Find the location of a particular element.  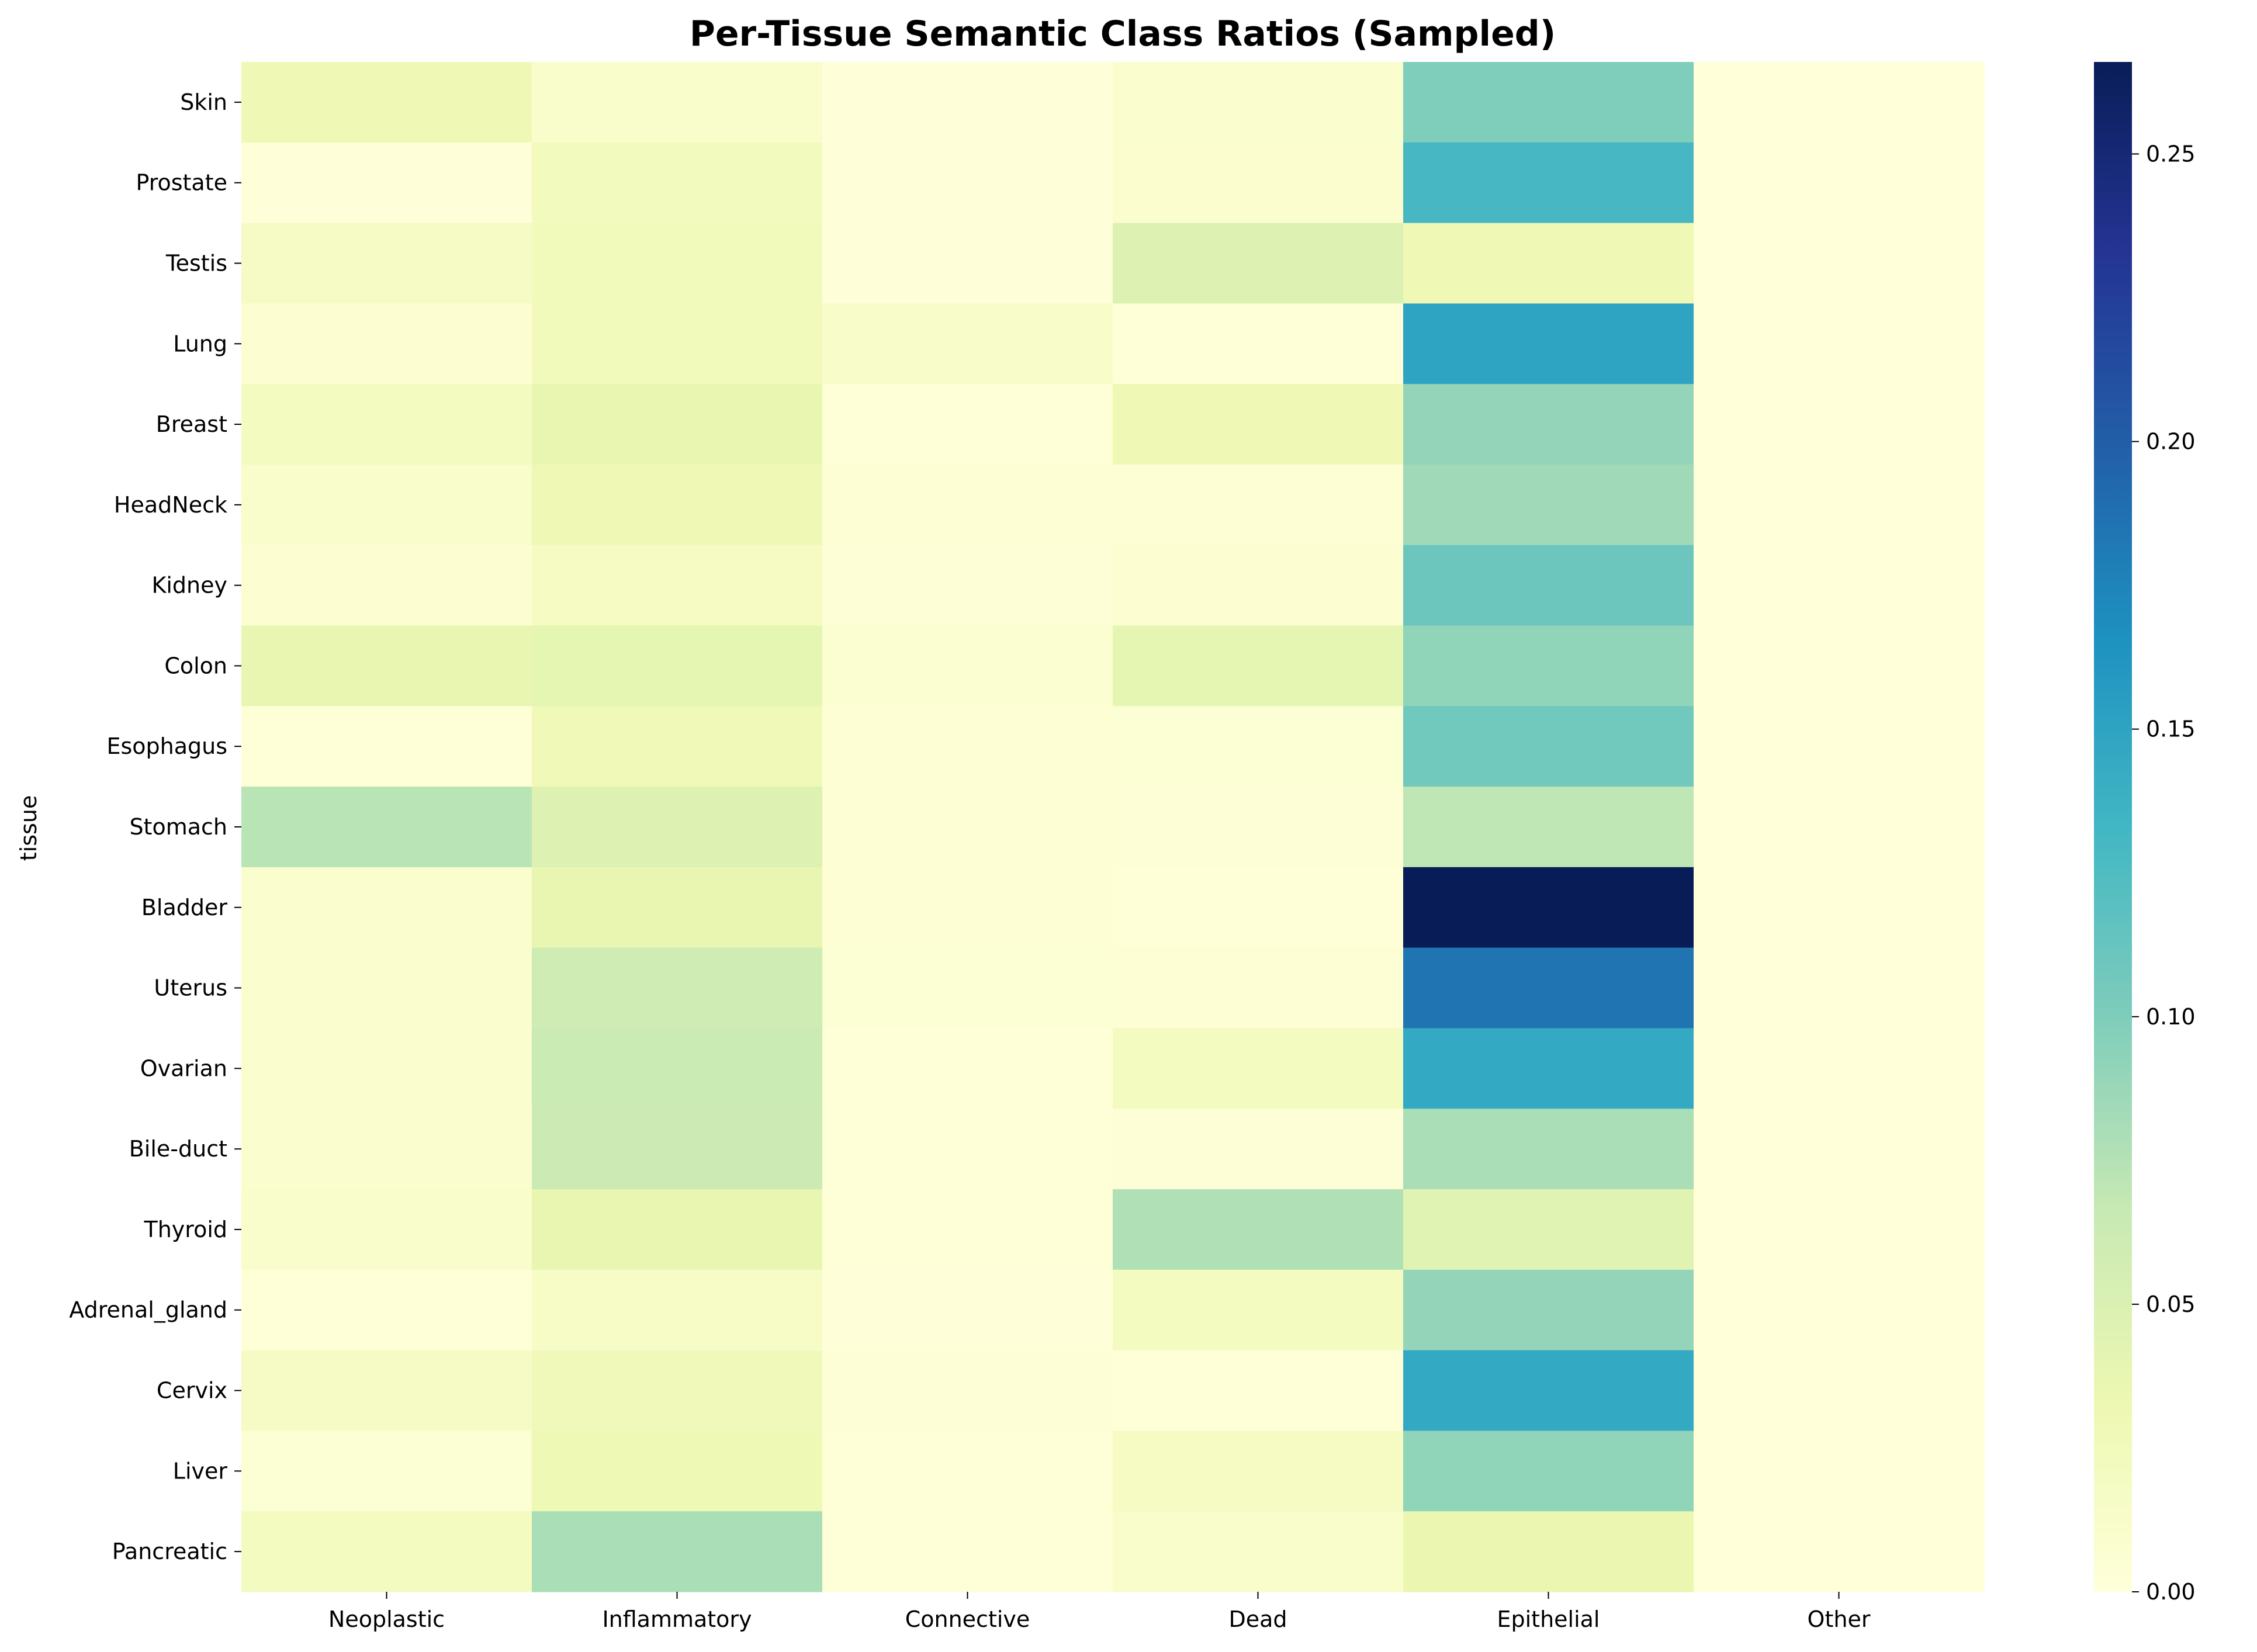

heatmap-cell-liver-neoplastic is located at coordinates (386, 1471).